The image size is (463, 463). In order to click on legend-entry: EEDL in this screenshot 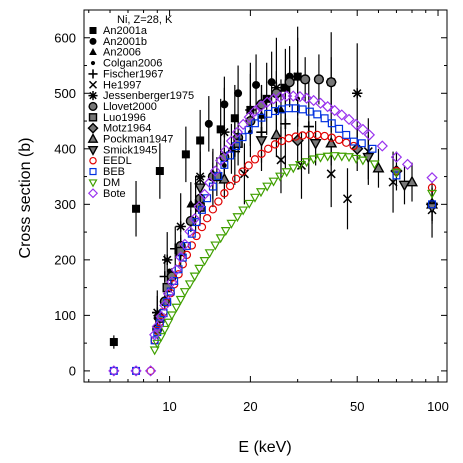, I will do `click(110, 161)`.